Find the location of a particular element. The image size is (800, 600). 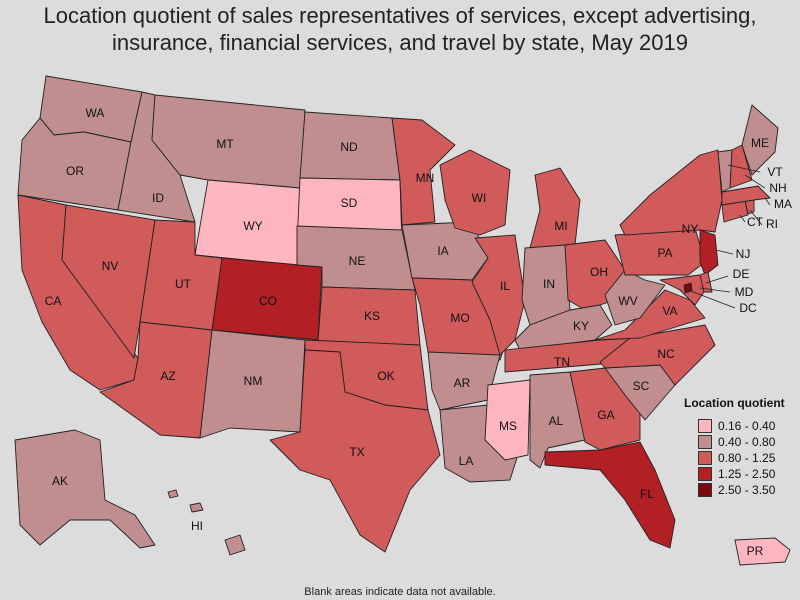

state-label-WI: WI is located at coordinates (479, 198).